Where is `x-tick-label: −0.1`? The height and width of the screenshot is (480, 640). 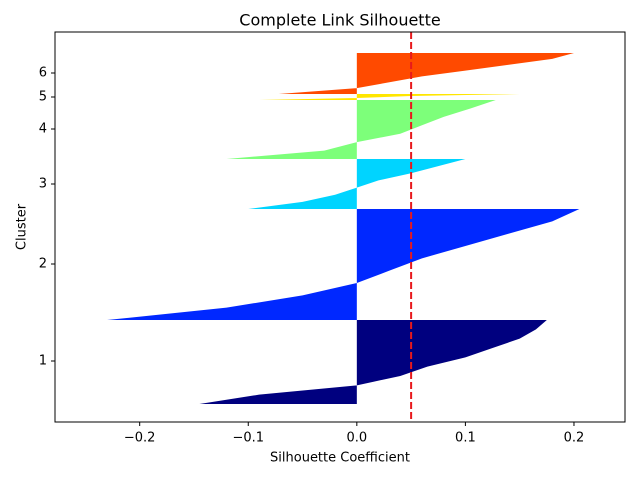
x-tick-label: −0.1 is located at coordinates (248, 438).